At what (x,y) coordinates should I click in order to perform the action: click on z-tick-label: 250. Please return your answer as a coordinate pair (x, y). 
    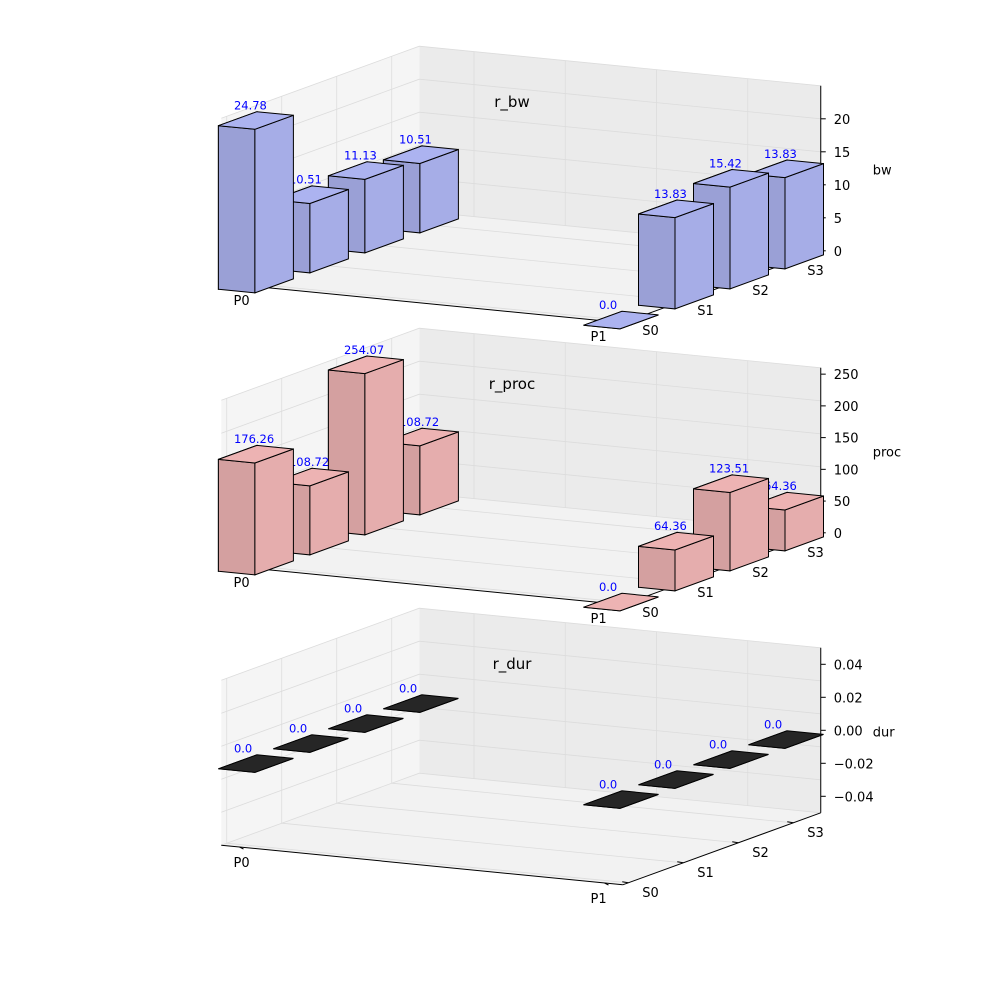
    Looking at the image, I should click on (846, 375).